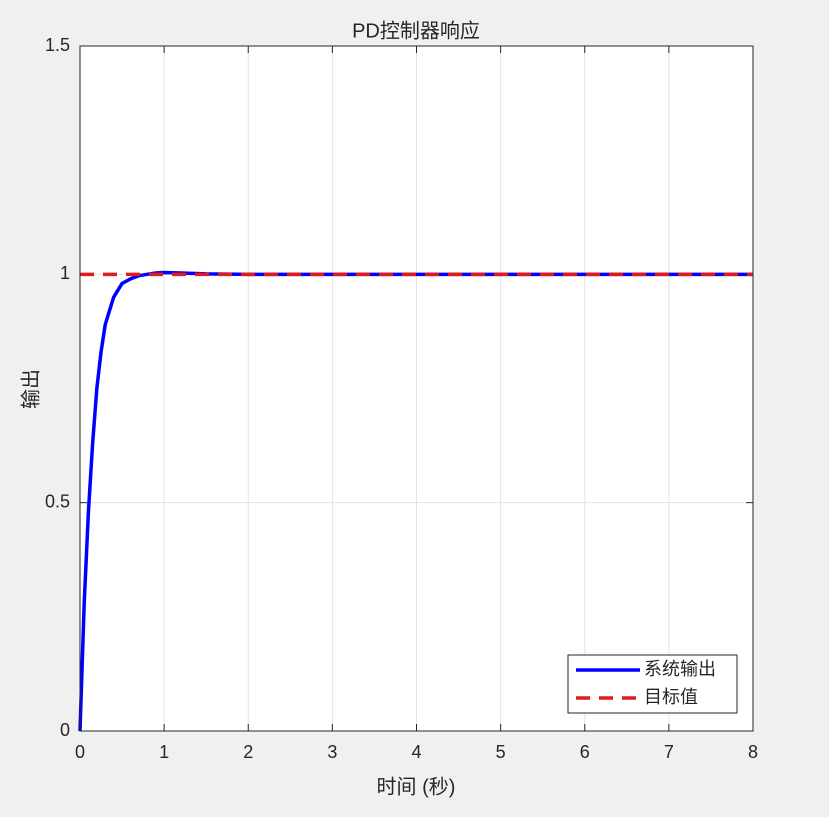 The width and height of the screenshot is (829, 817). I want to click on x-tick-label: 2, so click(248, 752).